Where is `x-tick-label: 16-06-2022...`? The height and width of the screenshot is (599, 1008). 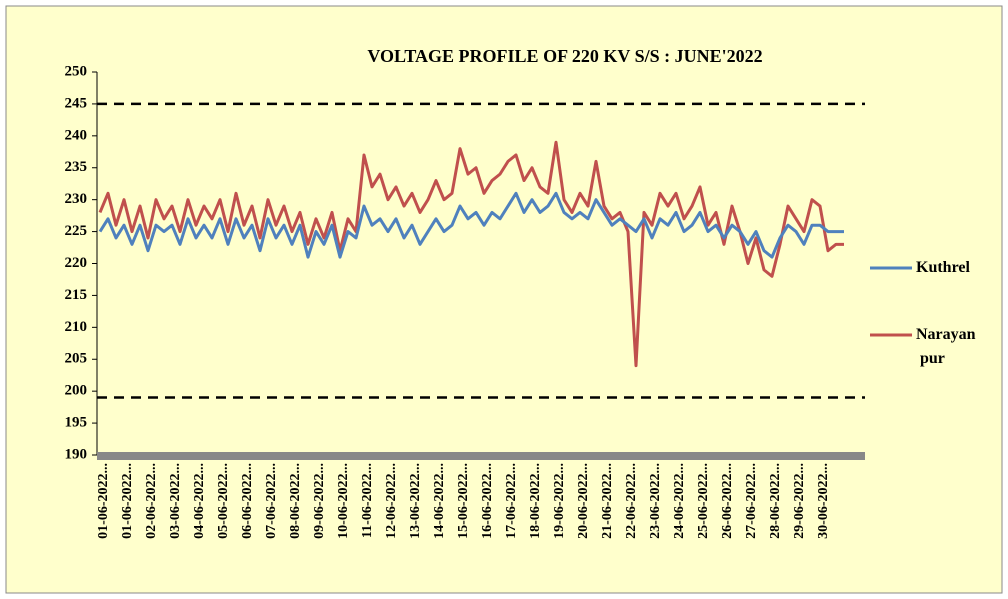
x-tick-label: 16-06-2022... is located at coordinates (487, 501).